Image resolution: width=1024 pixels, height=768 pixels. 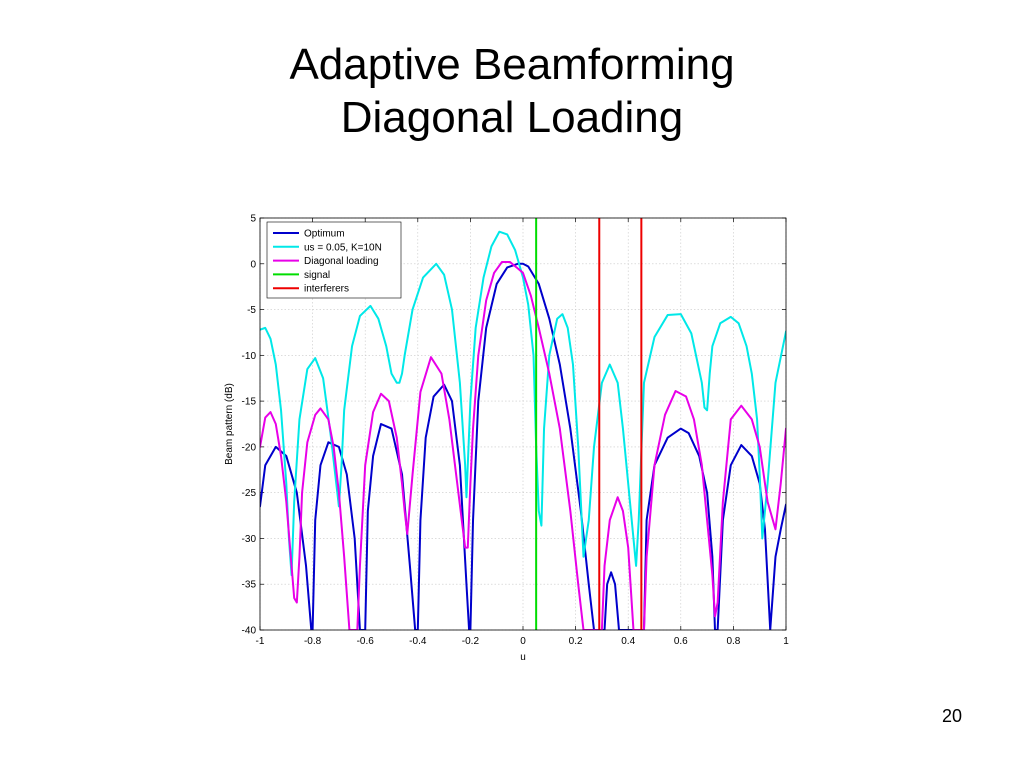 I want to click on x-tick-label: 0.4, so click(x=628, y=641).